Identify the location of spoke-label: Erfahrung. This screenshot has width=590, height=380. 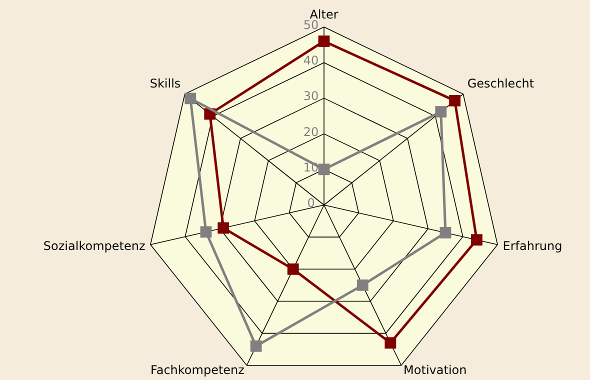
(532, 245).